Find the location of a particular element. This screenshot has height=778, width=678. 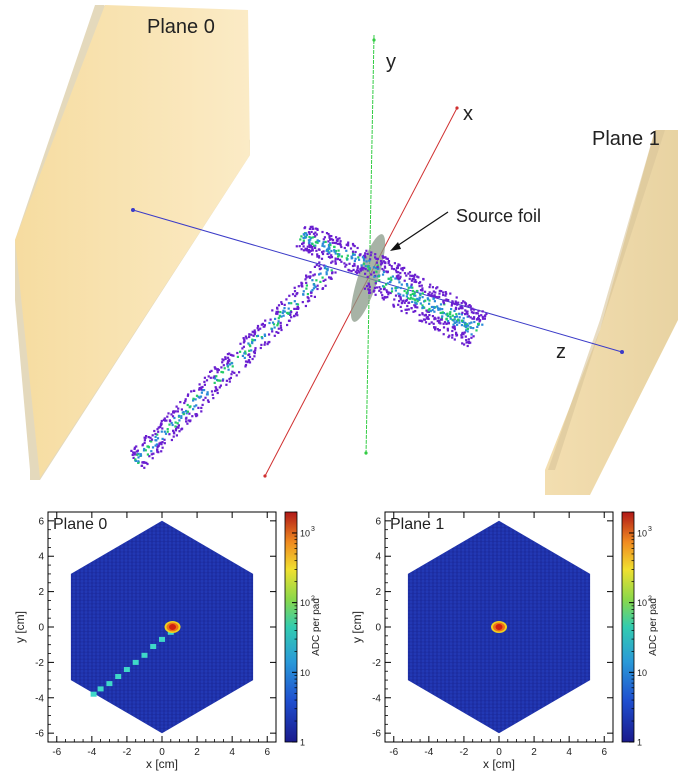

track-pad is located at coordinates (153, 646).